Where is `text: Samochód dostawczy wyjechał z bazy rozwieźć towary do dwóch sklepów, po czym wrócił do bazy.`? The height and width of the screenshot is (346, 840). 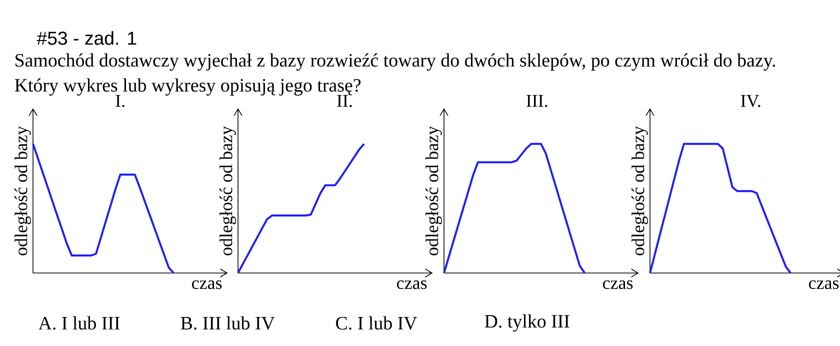 text: Samochód dostawczy wyjechał z bazy rozwieźć towary do dwóch sklepów, po czym wrócił do bazy. is located at coordinates (396, 62).